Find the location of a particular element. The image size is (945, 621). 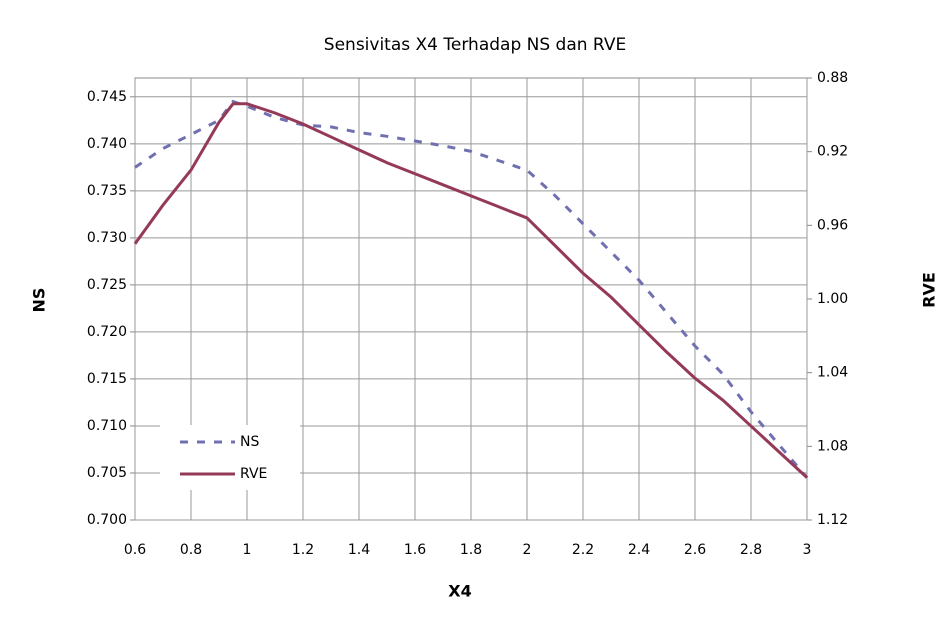

chart-title: Sensivitas X4 Terhadap NS dan RVE is located at coordinates (475, 45).